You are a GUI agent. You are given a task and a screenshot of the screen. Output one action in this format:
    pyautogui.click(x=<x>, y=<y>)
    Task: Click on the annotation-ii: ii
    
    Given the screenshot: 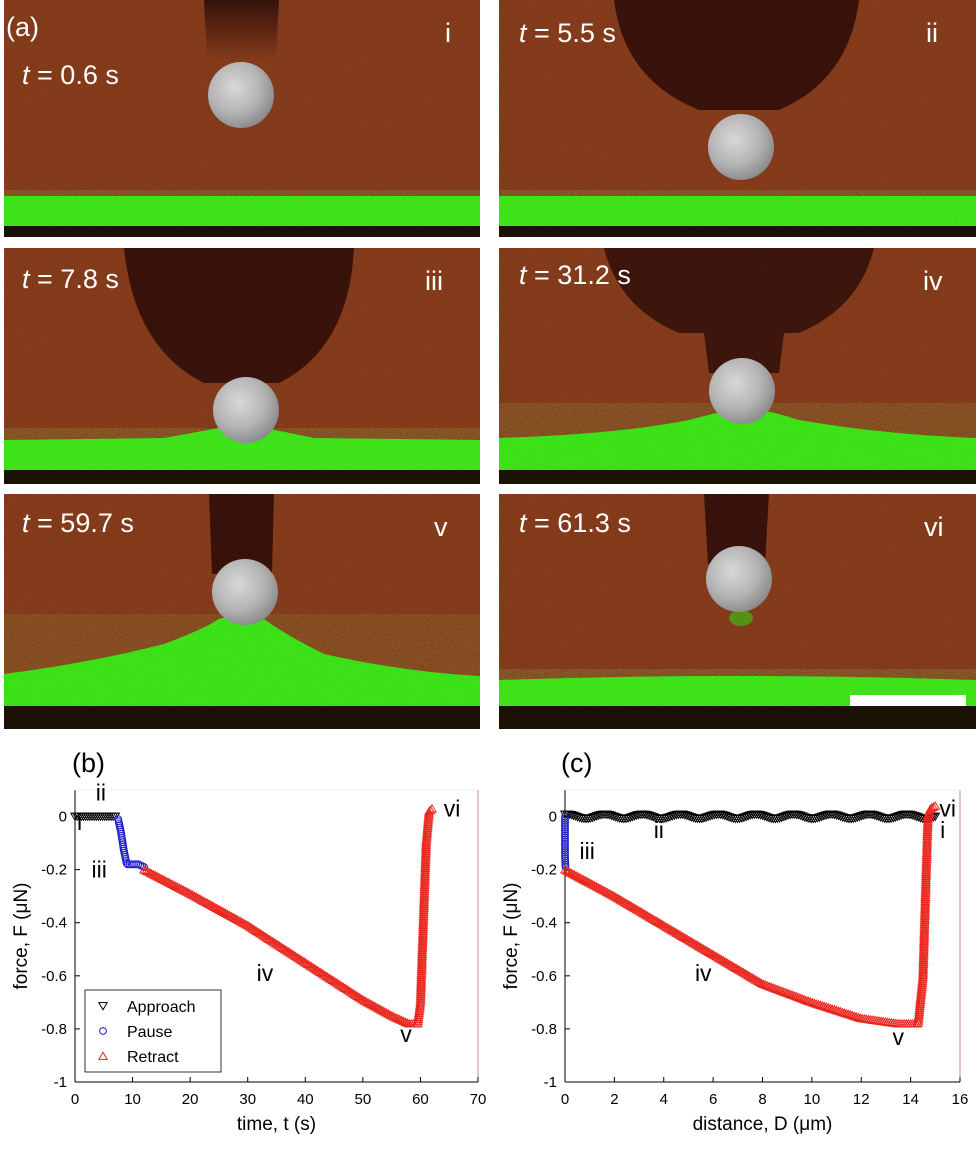 What is the action you would take?
    pyautogui.click(x=659, y=830)
    